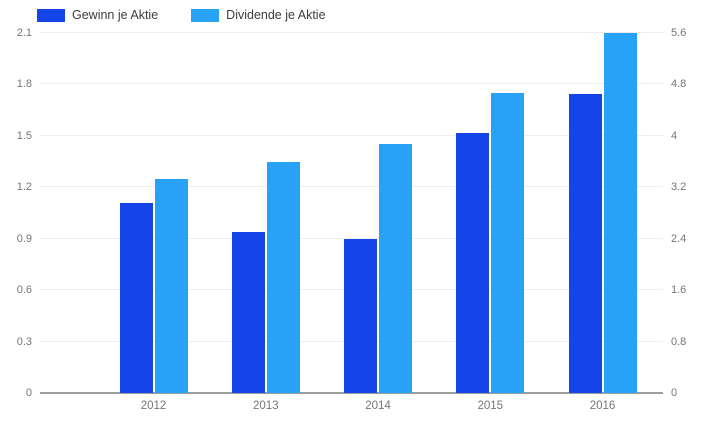  Describe the element at coordinates (248, 312) in the screenshot. I see `bar-gewinn-2013` at that location.